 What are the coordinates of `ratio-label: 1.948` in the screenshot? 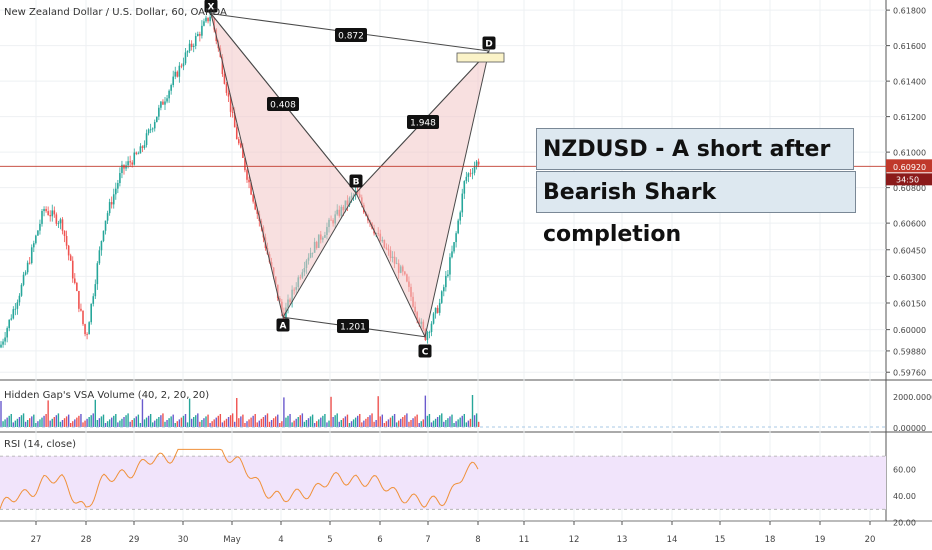 It's located at (423, 124).